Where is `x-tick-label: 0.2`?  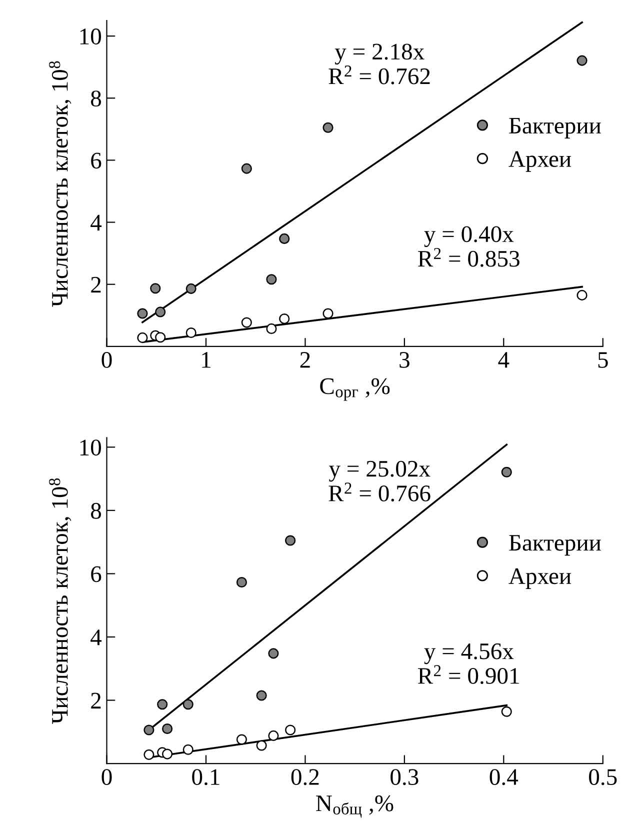 x-tick-label: 0.2 is located at coordinates (305, 777).